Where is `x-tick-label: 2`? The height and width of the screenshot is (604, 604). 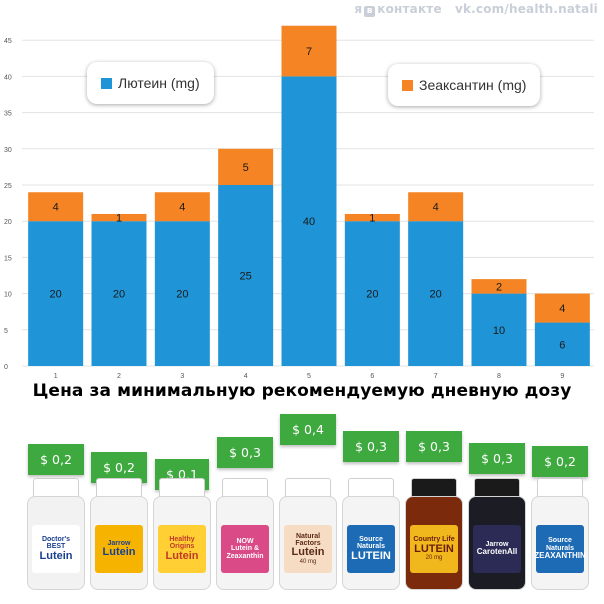 x-tick-label: 2 is located at coordinates (119, 376).